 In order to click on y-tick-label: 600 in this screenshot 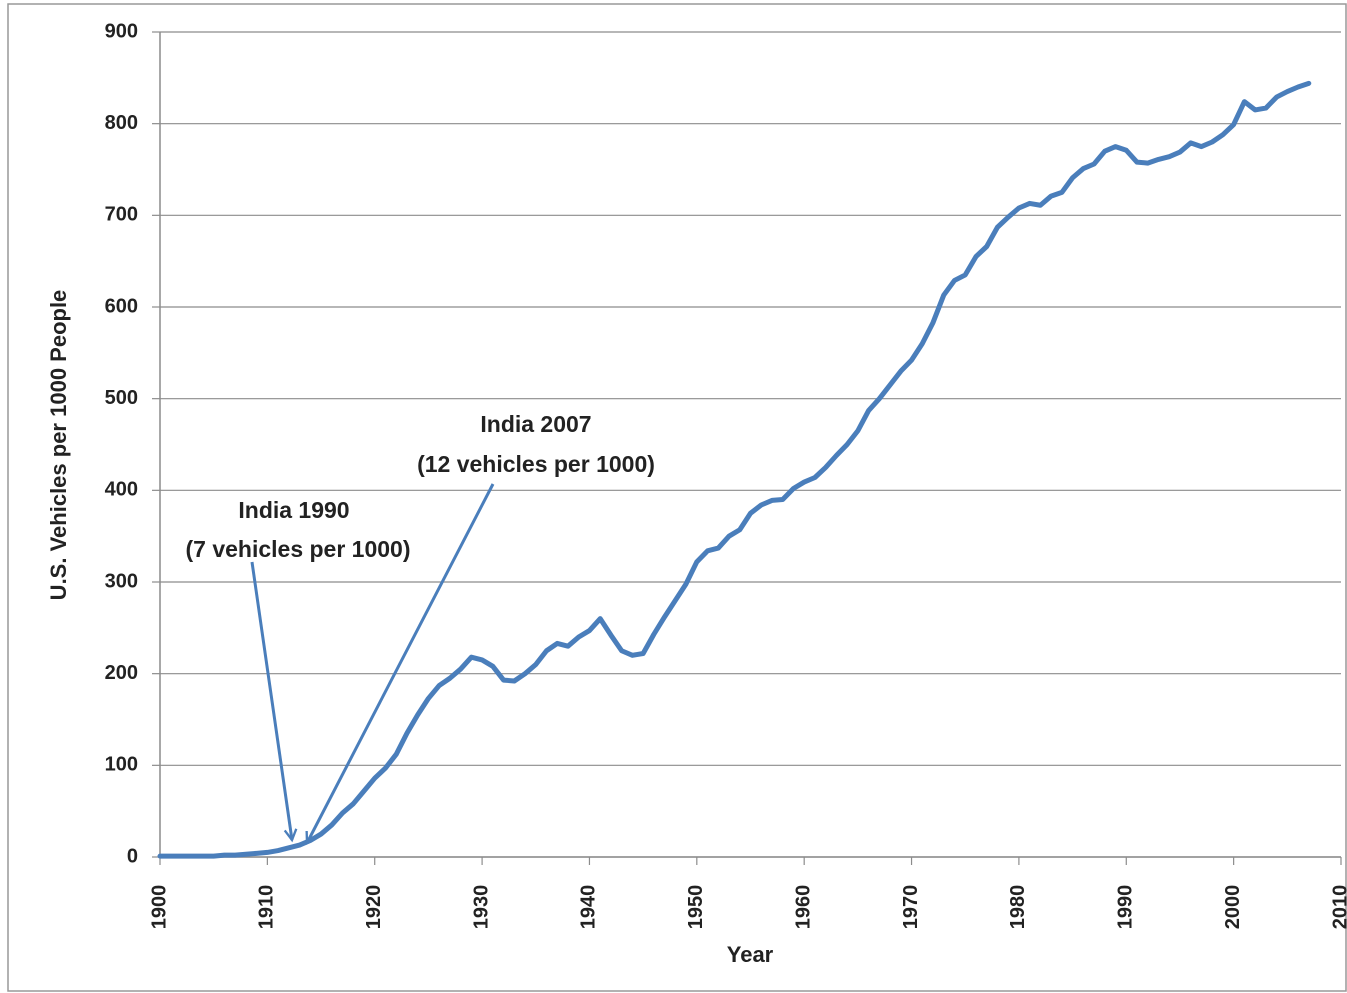, I will do `click(121, 306)`.